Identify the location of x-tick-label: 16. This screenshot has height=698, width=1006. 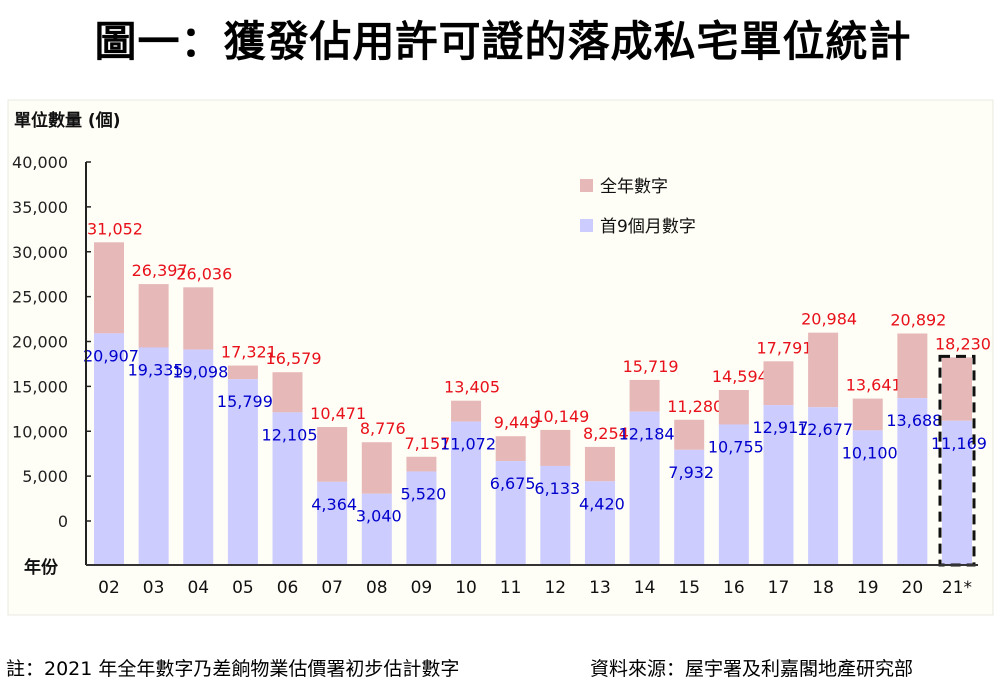
(734, 588).